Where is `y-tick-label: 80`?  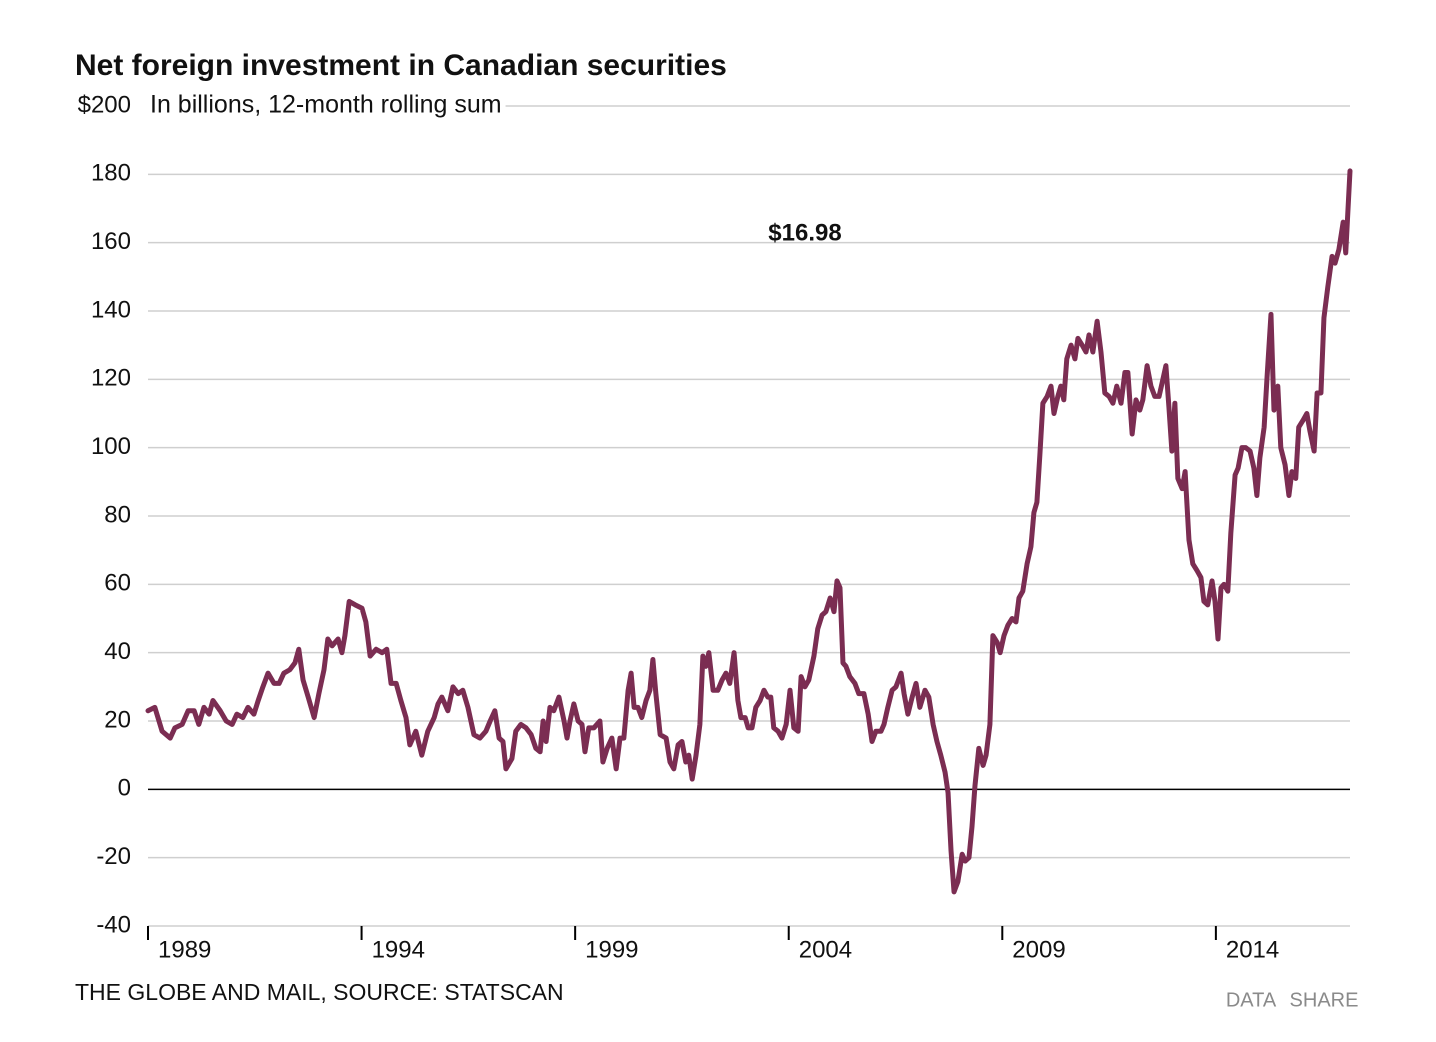 y-tick-label: 80 is located at coordinates (117, 514).